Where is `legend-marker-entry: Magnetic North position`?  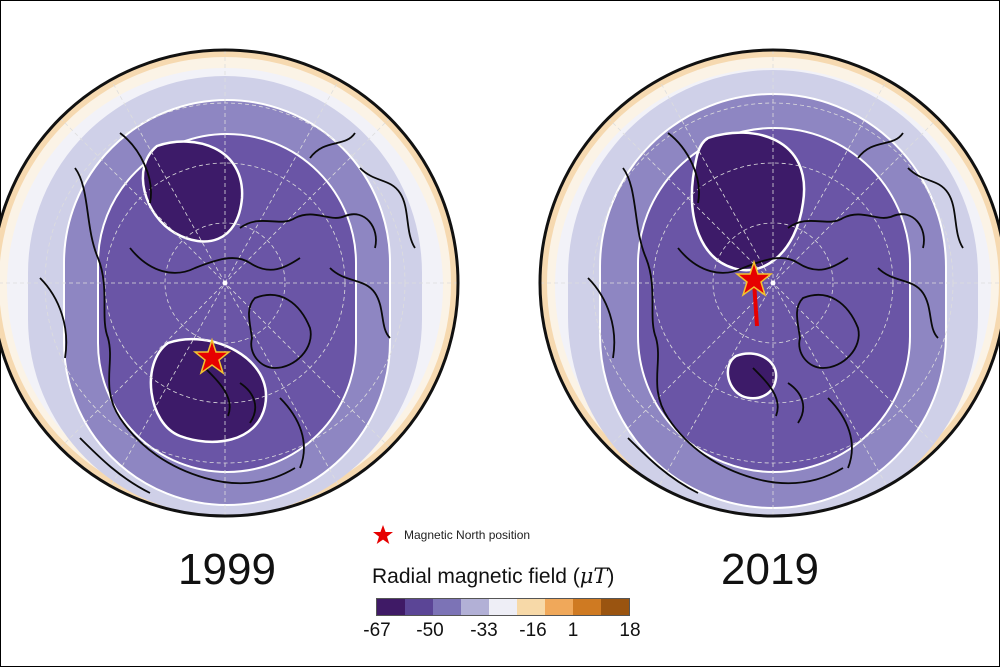 legend-marker-entry: Magnetic North position is located at coordinates (451, 535).